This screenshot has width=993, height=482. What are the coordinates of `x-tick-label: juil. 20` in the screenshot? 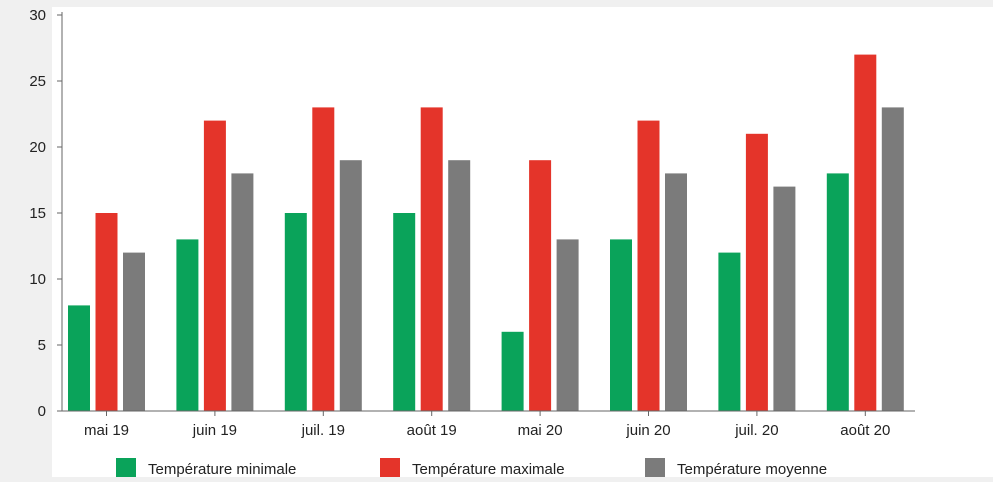 It's located at (756, 430).